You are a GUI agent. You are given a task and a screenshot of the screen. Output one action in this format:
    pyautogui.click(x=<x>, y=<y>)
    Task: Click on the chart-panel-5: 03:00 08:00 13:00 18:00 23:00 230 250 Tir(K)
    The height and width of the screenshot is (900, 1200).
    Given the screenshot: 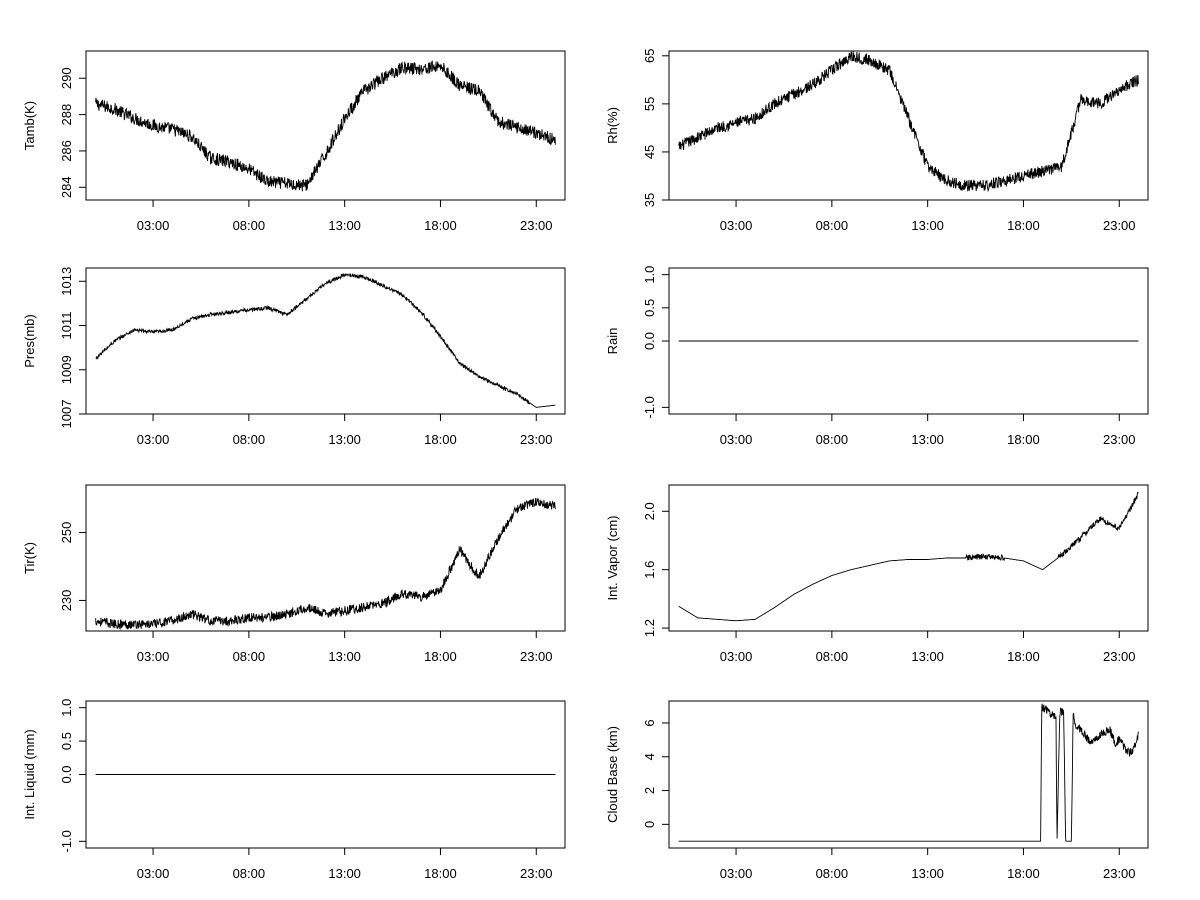 What is the action you would take?
    pyautogui.click(x=294, y=574)
    